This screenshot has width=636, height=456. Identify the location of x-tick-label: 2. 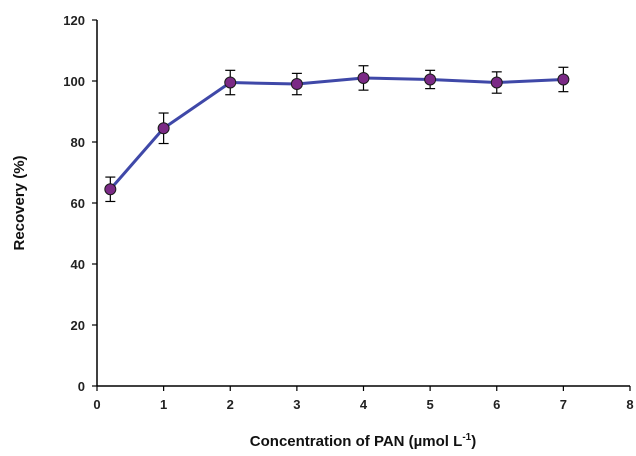
(230, 404).